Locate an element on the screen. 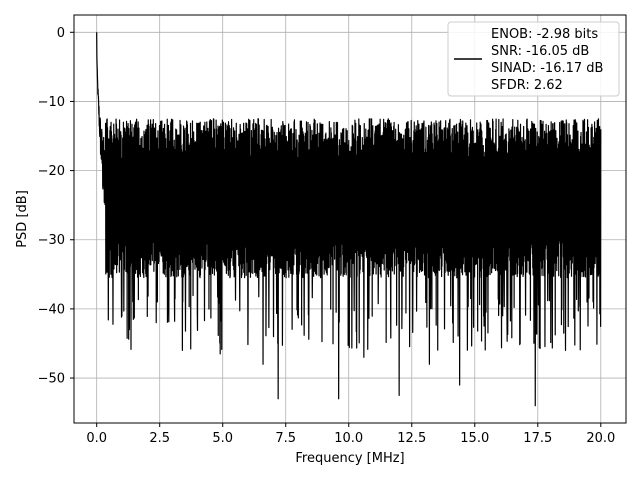  legend-enob: ENOB: -2.98 bits is located at coordinates (544, 34).